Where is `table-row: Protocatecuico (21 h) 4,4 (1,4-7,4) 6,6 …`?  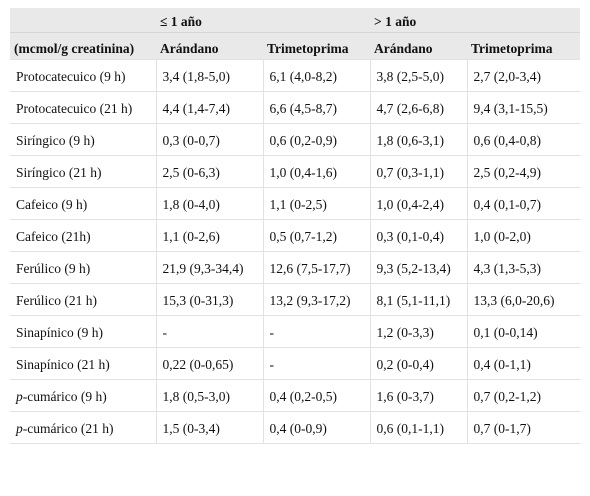
table-row: Protocatecuico (21 h) 4,4 (1,4-7,4) 6,6 … is located at coordinates (295, 107).